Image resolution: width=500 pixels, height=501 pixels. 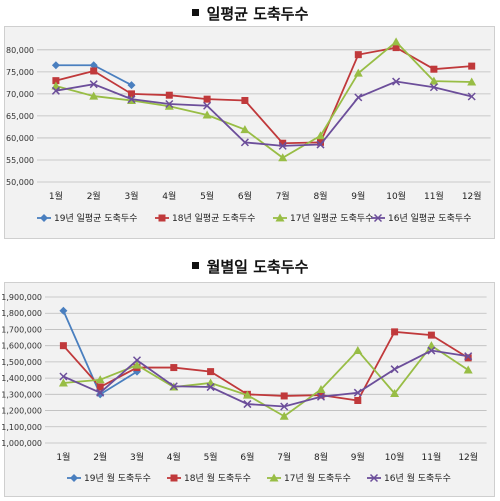 I want to click on series-line-y18, so click(x=265, y=366).